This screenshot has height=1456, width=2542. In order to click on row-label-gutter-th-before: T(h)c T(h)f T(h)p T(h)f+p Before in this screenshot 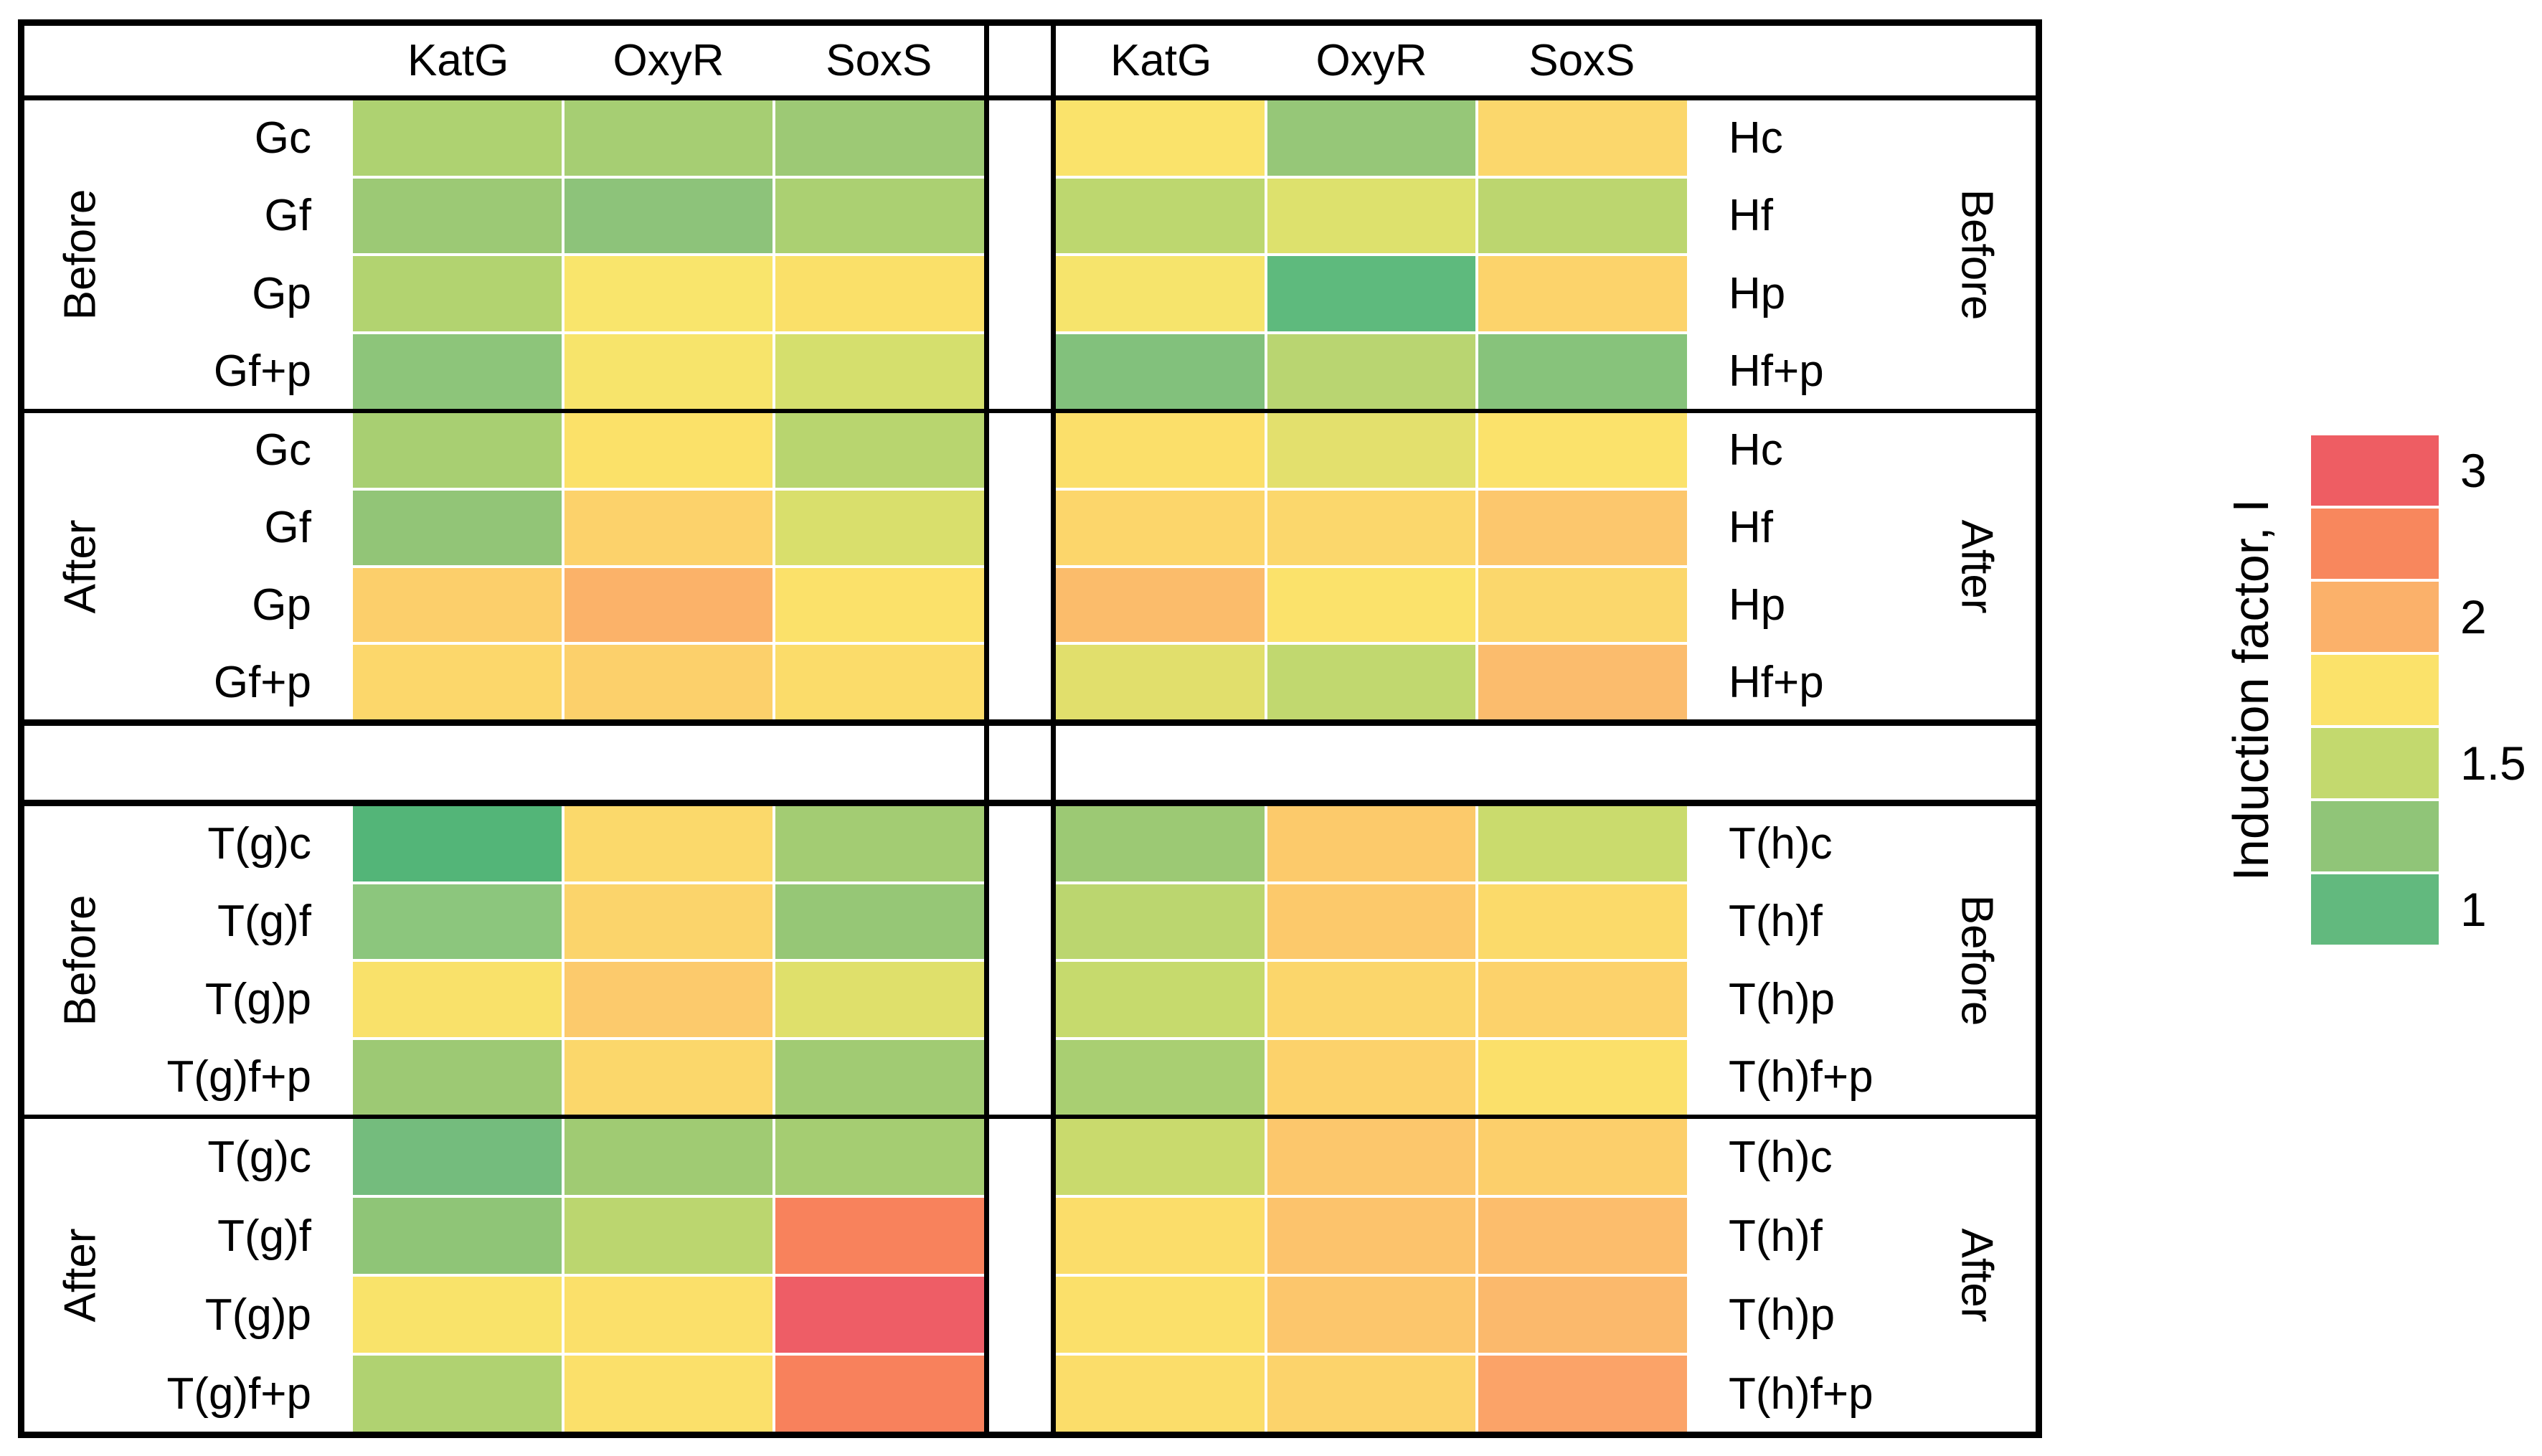, I will do `click(1862, 962)`.